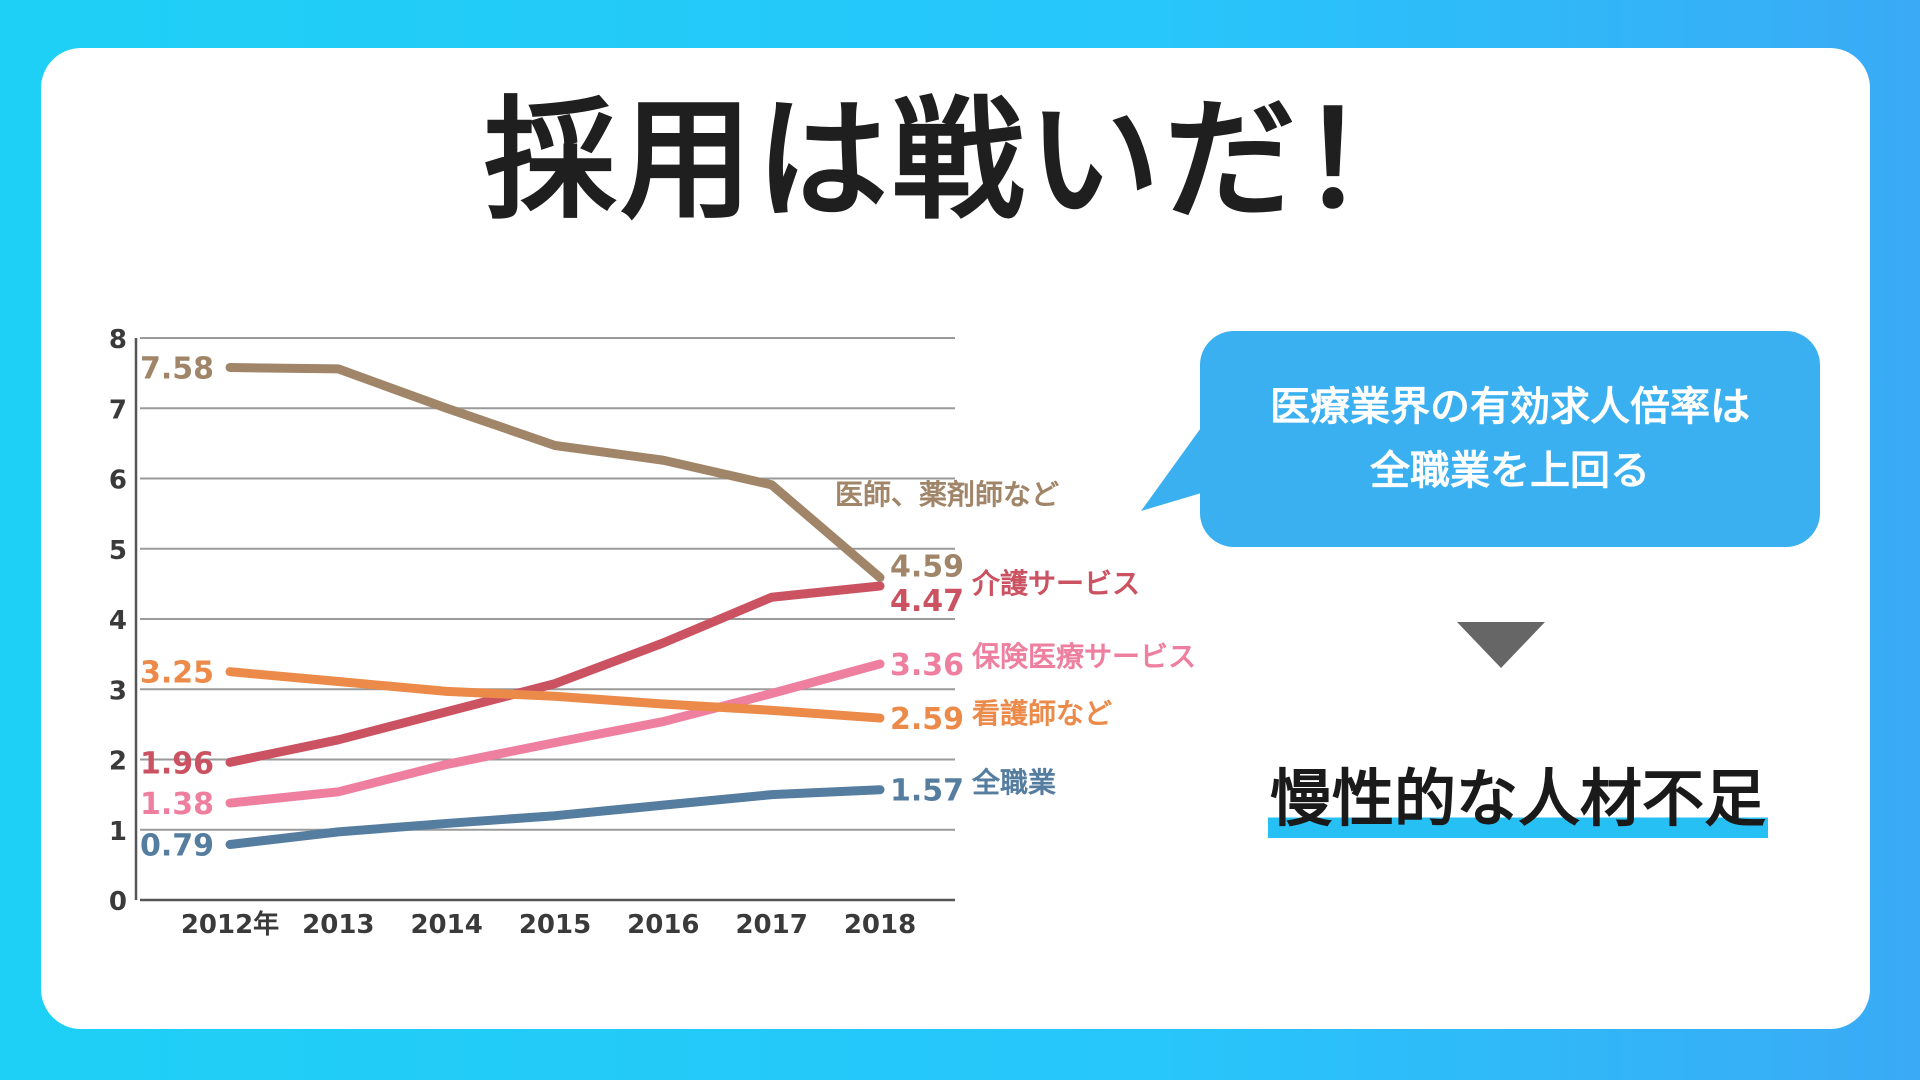 The width and height of the screenshot is (1920, 1080). Describe the element at coordinates (177, 763) in the screenshot. I see `start-value-label: 1.96` at that location.